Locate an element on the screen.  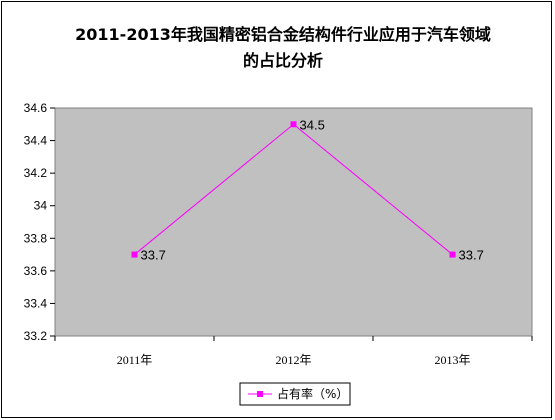
x-axis: 2011年 2012年 2013年 is located at coordinates (293, 351).